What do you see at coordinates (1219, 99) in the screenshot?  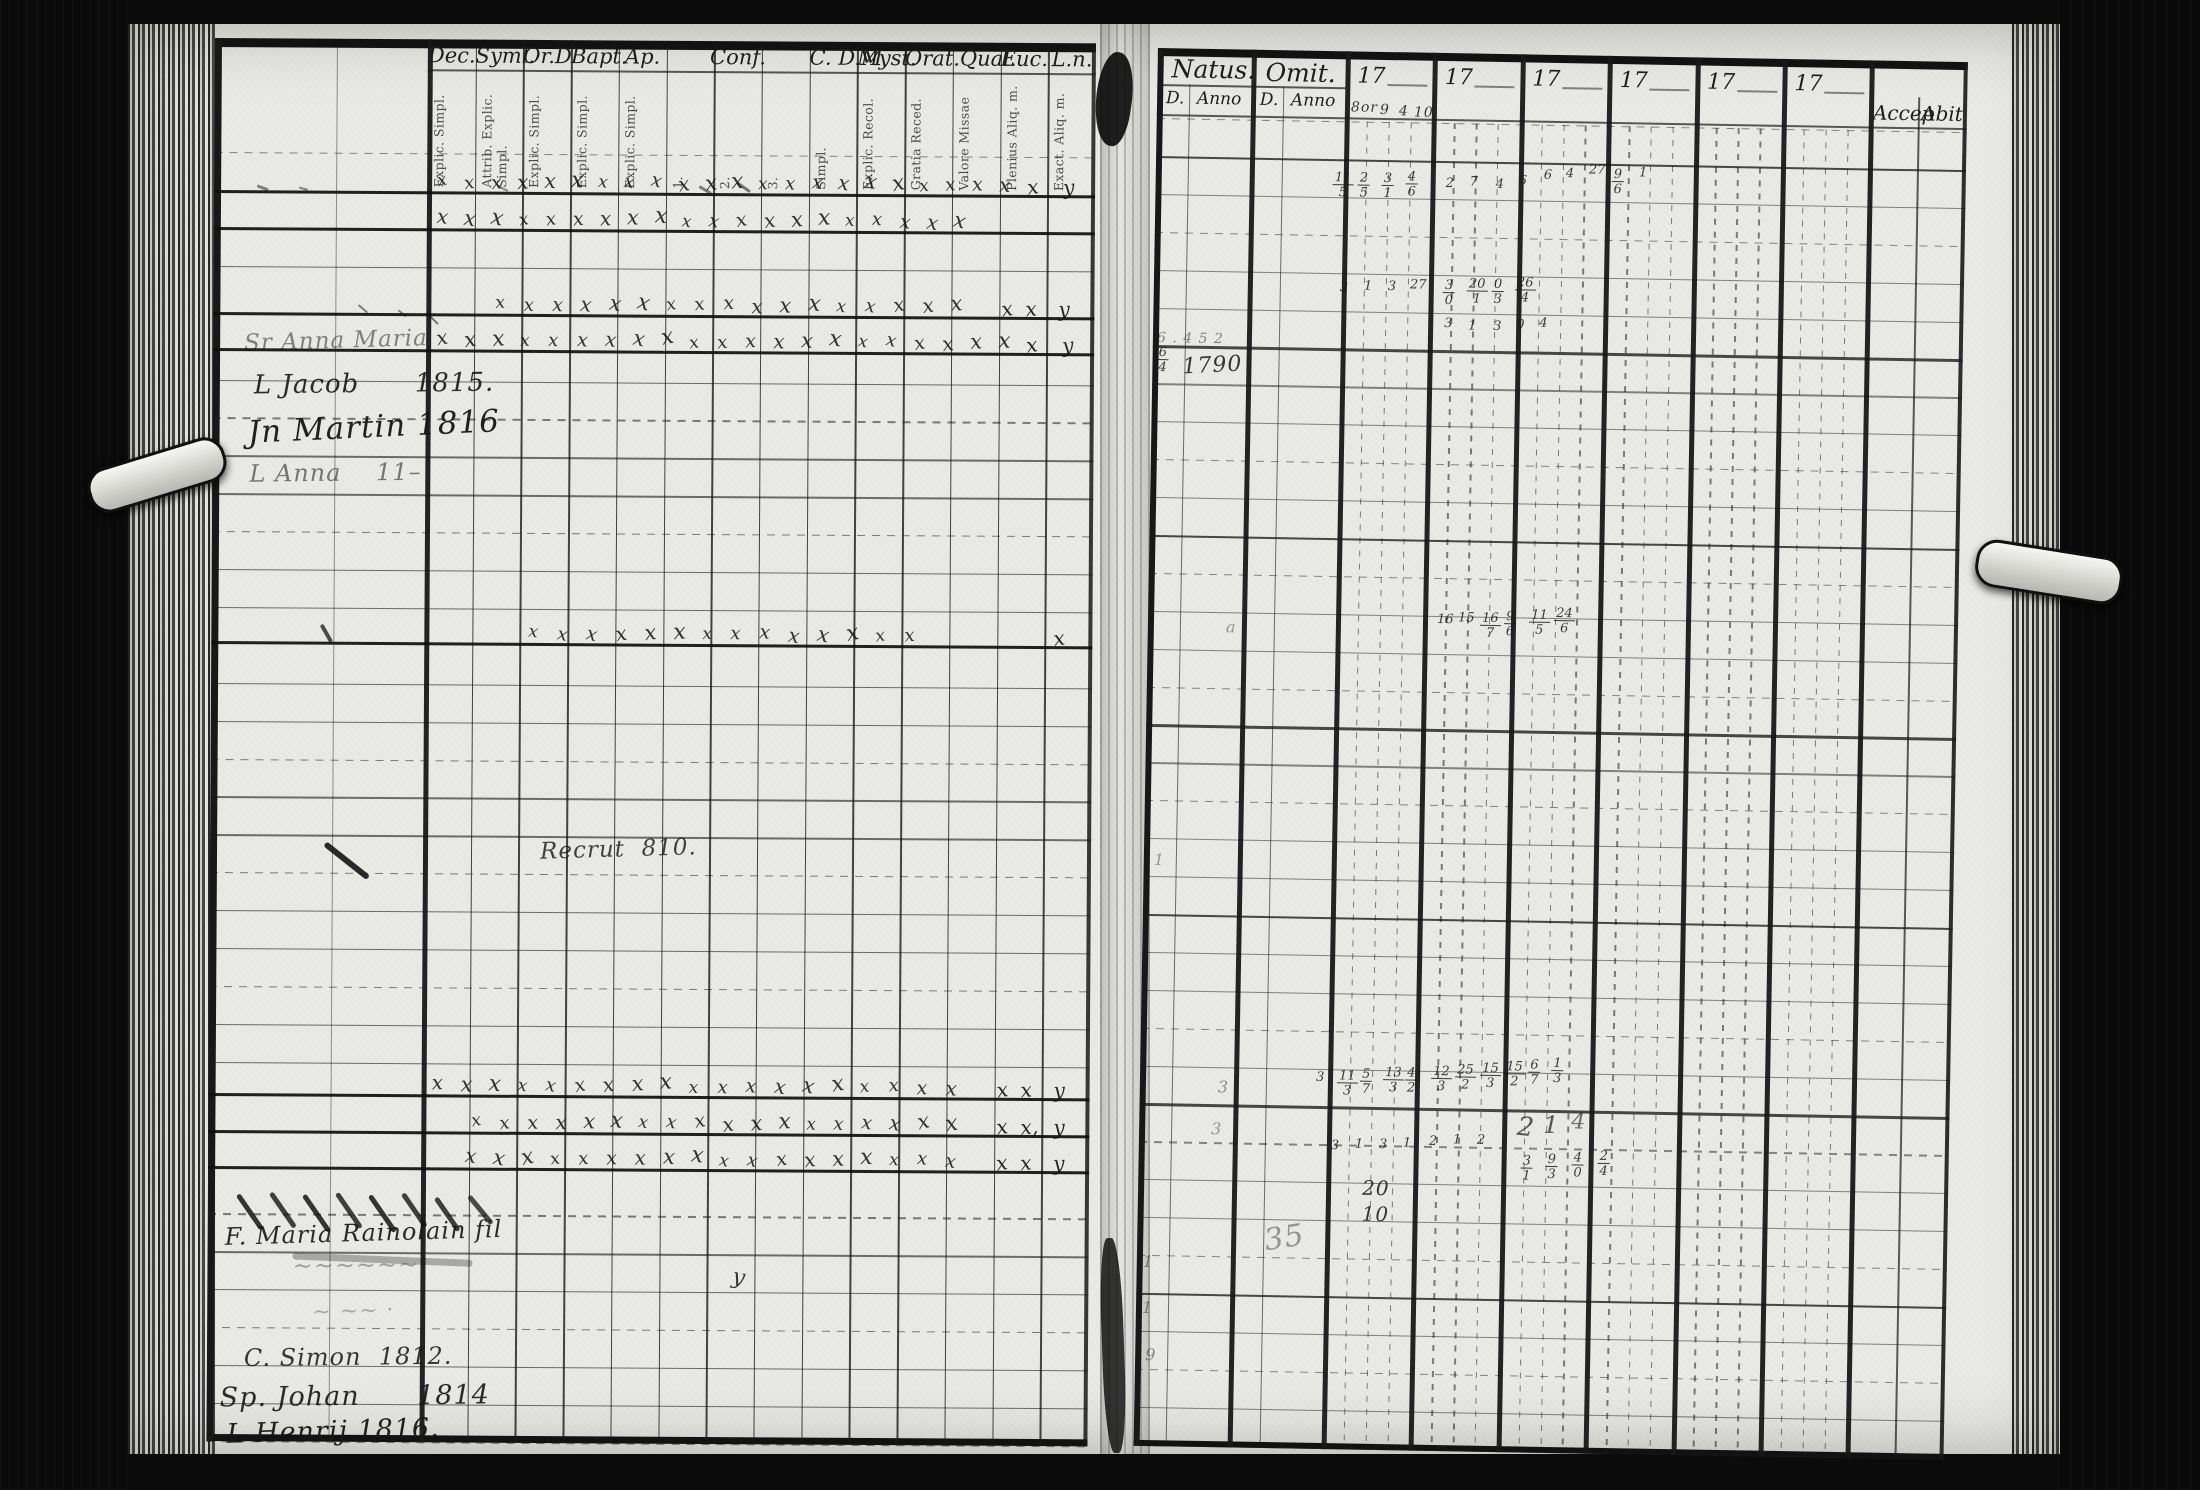 I see `anno-column-header: Anno` at bounding box center [1219, 99].